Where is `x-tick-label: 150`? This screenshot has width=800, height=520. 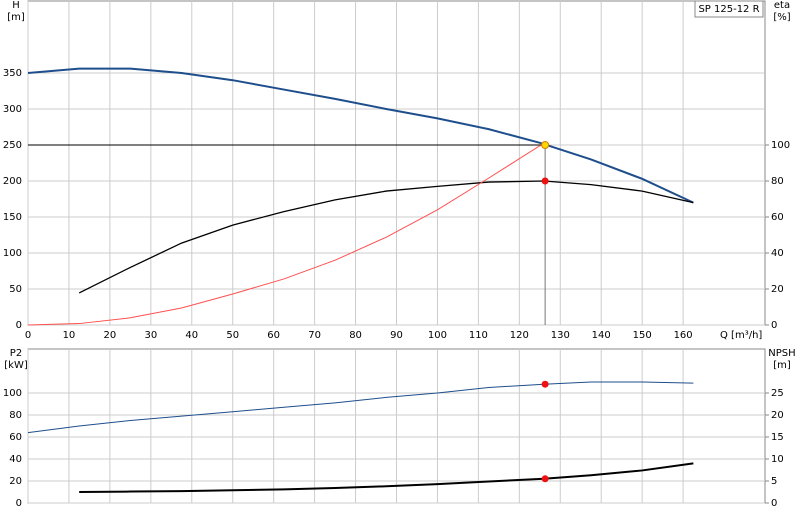
x-tick-label: 150 is located at coordinates (642, 335).